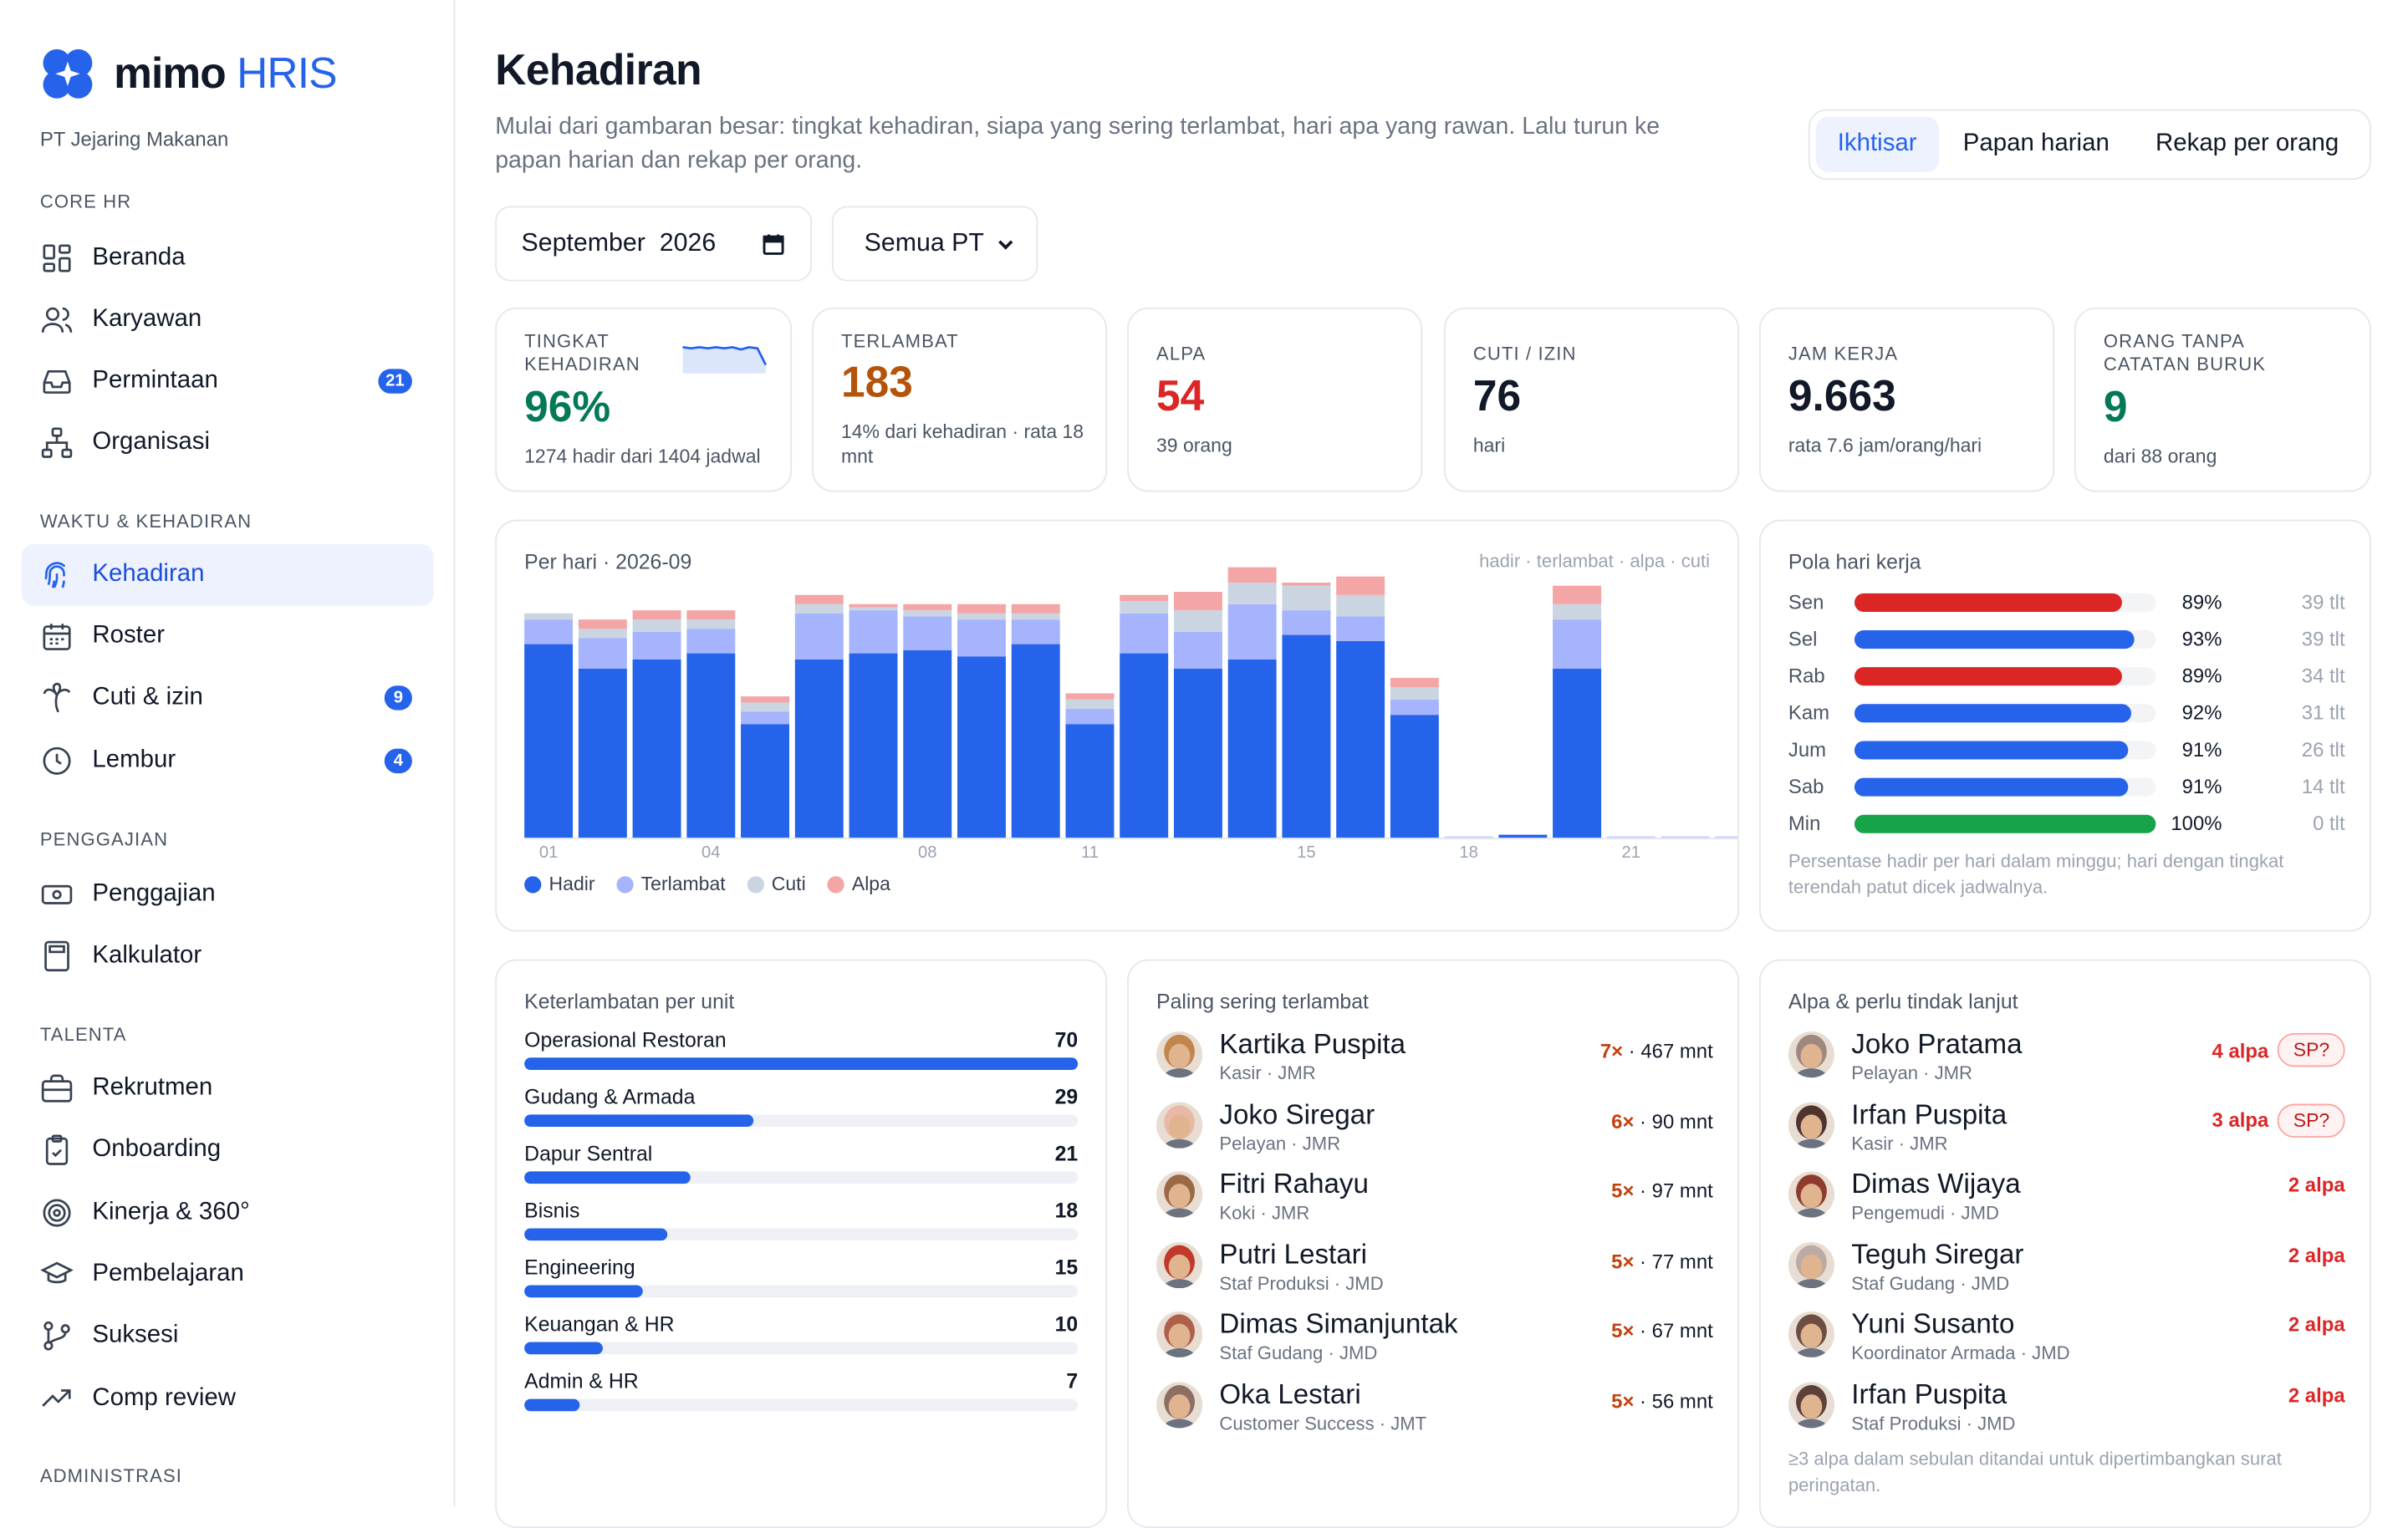 The height and width of the screenshot is (1528, 2408). Describe the element at coordinates (1469, 852) in the screenshot. I see `x-tick-label: 18` at that location.